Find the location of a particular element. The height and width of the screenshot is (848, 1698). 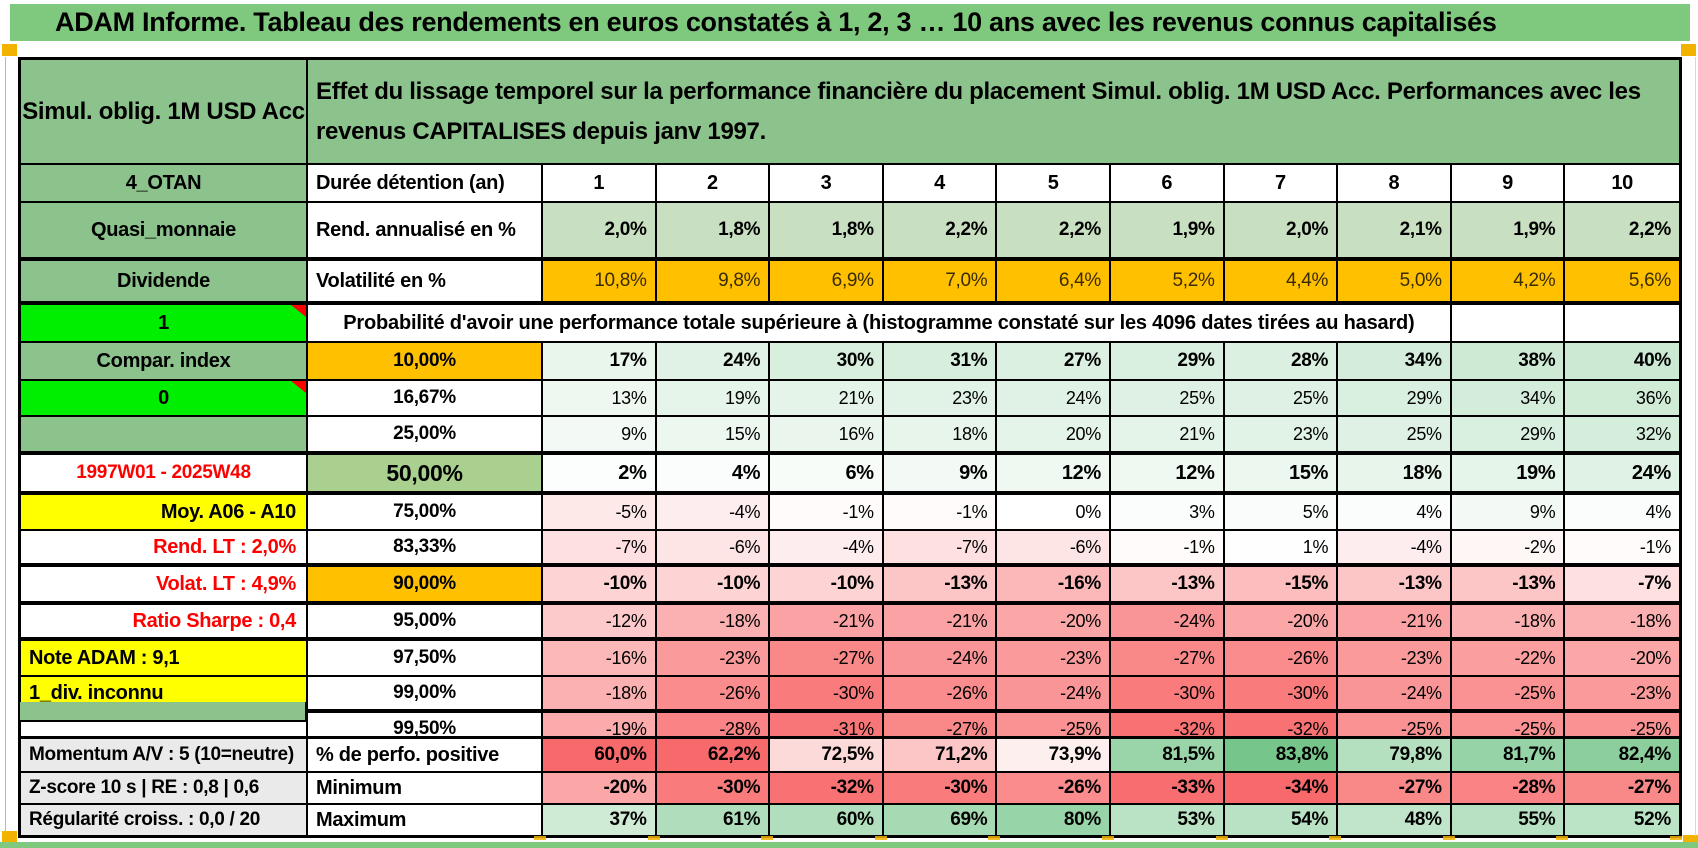

perfo-label-a: Momentum A/V : 5 (10=neutre) is located at coordinates (164, 755).